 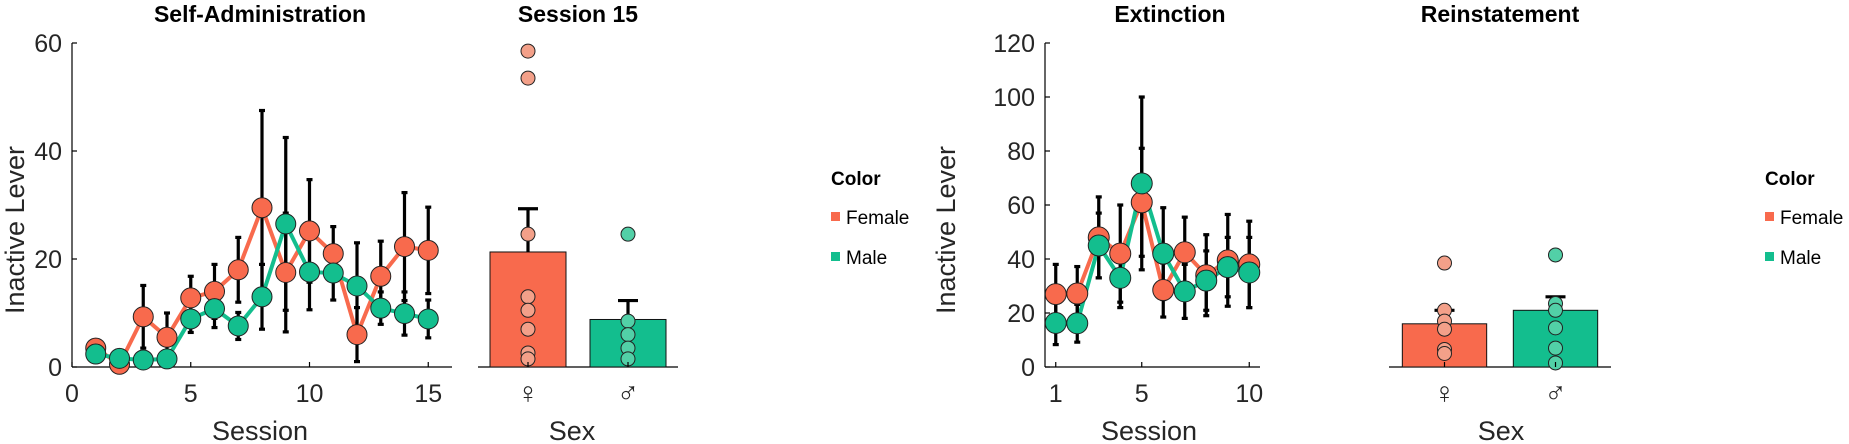 I want to click on xlabel-session-15: Sex, so click(x=572, y=430).